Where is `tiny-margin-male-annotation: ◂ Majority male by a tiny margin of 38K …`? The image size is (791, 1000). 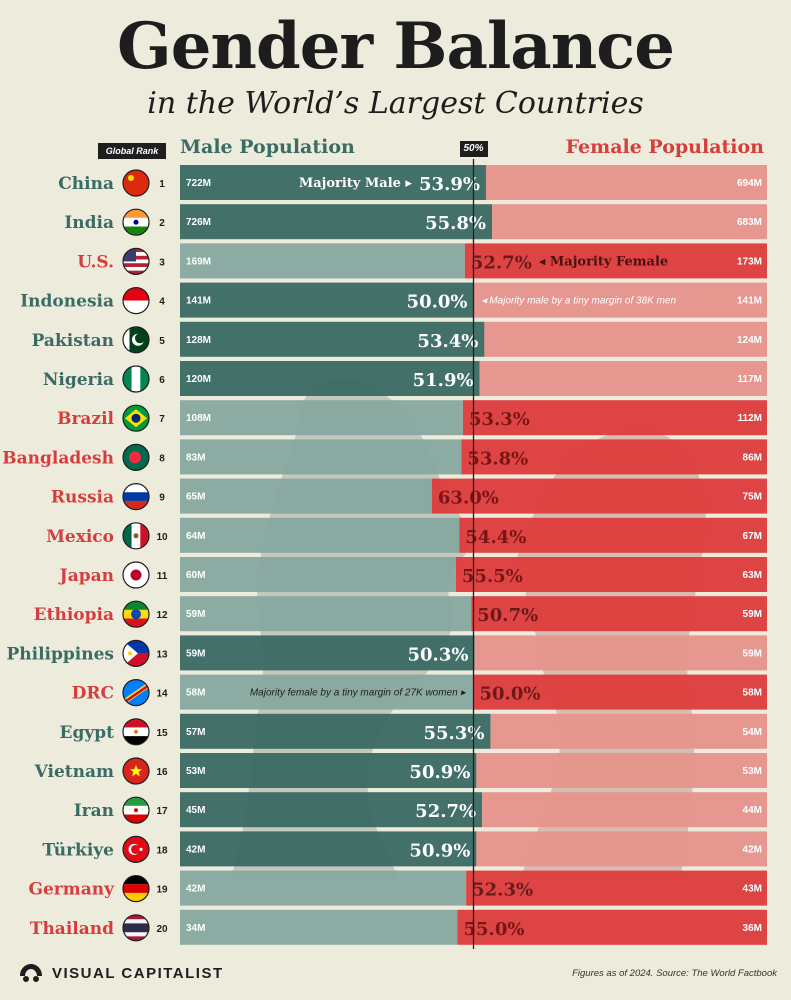 tiny-margin-male-annotation: ◂ Majority male by a tiny margin of 38K … is located at coordinates (579, 301).